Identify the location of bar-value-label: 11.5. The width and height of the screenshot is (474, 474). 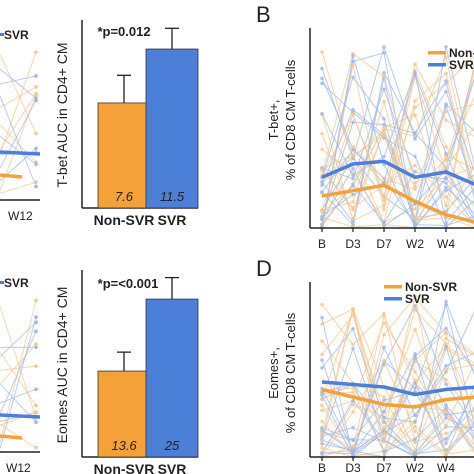
(172, 196).